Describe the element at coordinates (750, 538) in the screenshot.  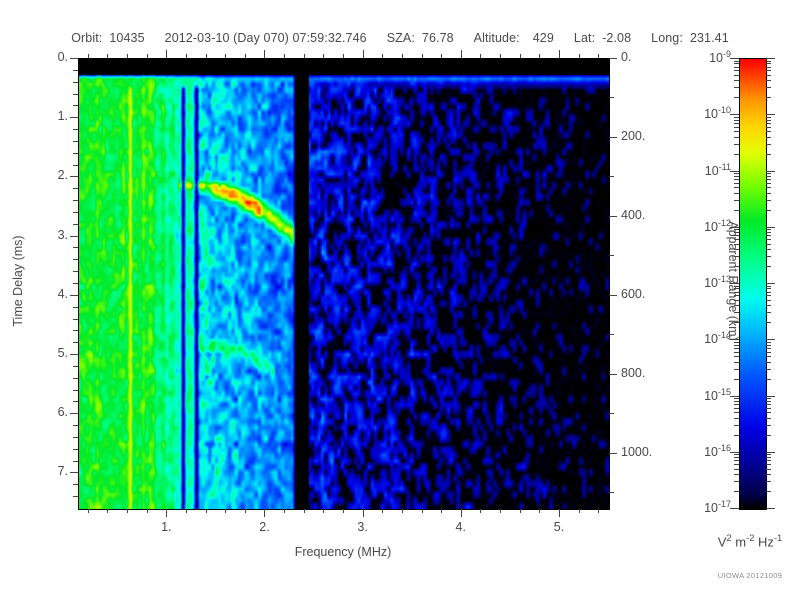
I see `unit-m-exp: -2` at that location.